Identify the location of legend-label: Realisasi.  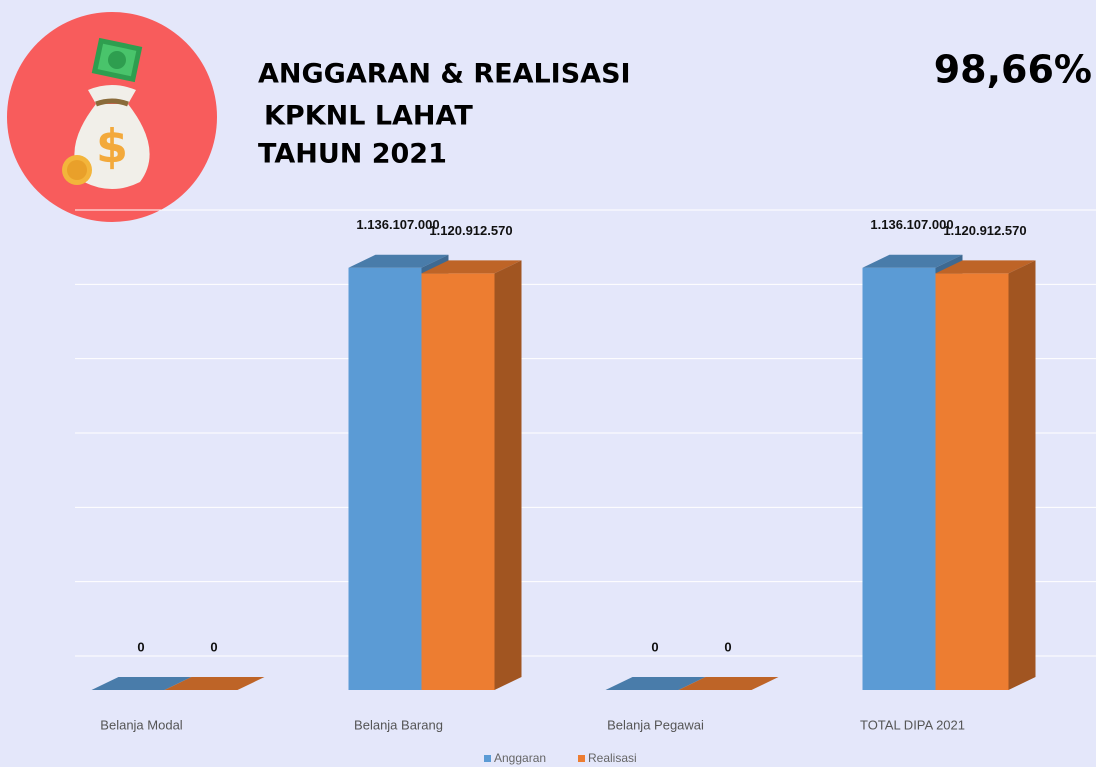
(612, 758).